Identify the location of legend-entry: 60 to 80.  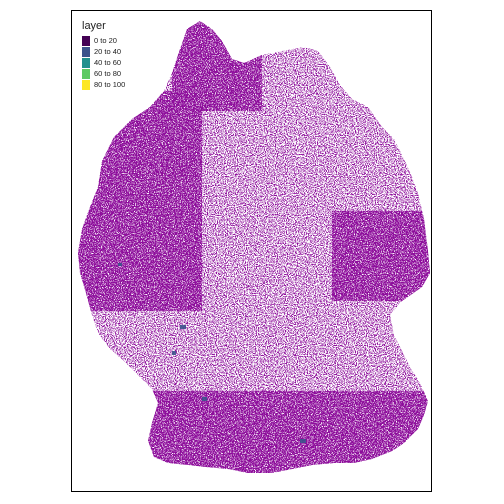
(103, 73).